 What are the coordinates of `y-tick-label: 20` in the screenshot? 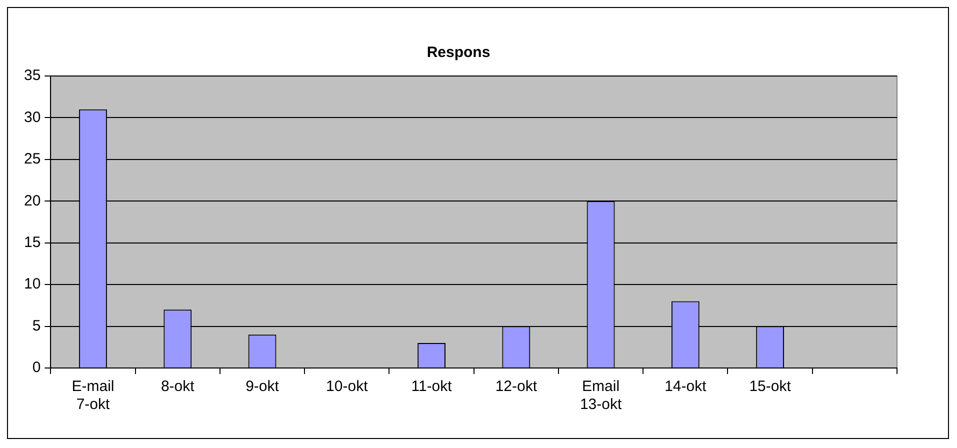 It's located at (32, 201).